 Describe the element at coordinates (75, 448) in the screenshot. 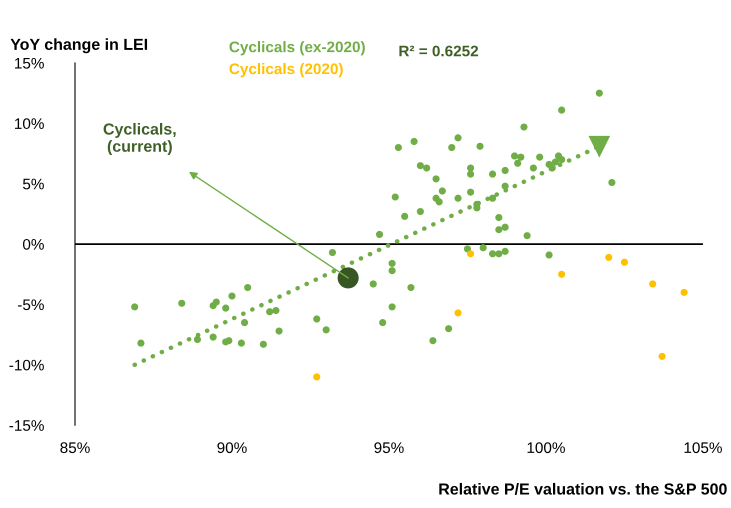

I see `x-tick-label: 85%` at that location.